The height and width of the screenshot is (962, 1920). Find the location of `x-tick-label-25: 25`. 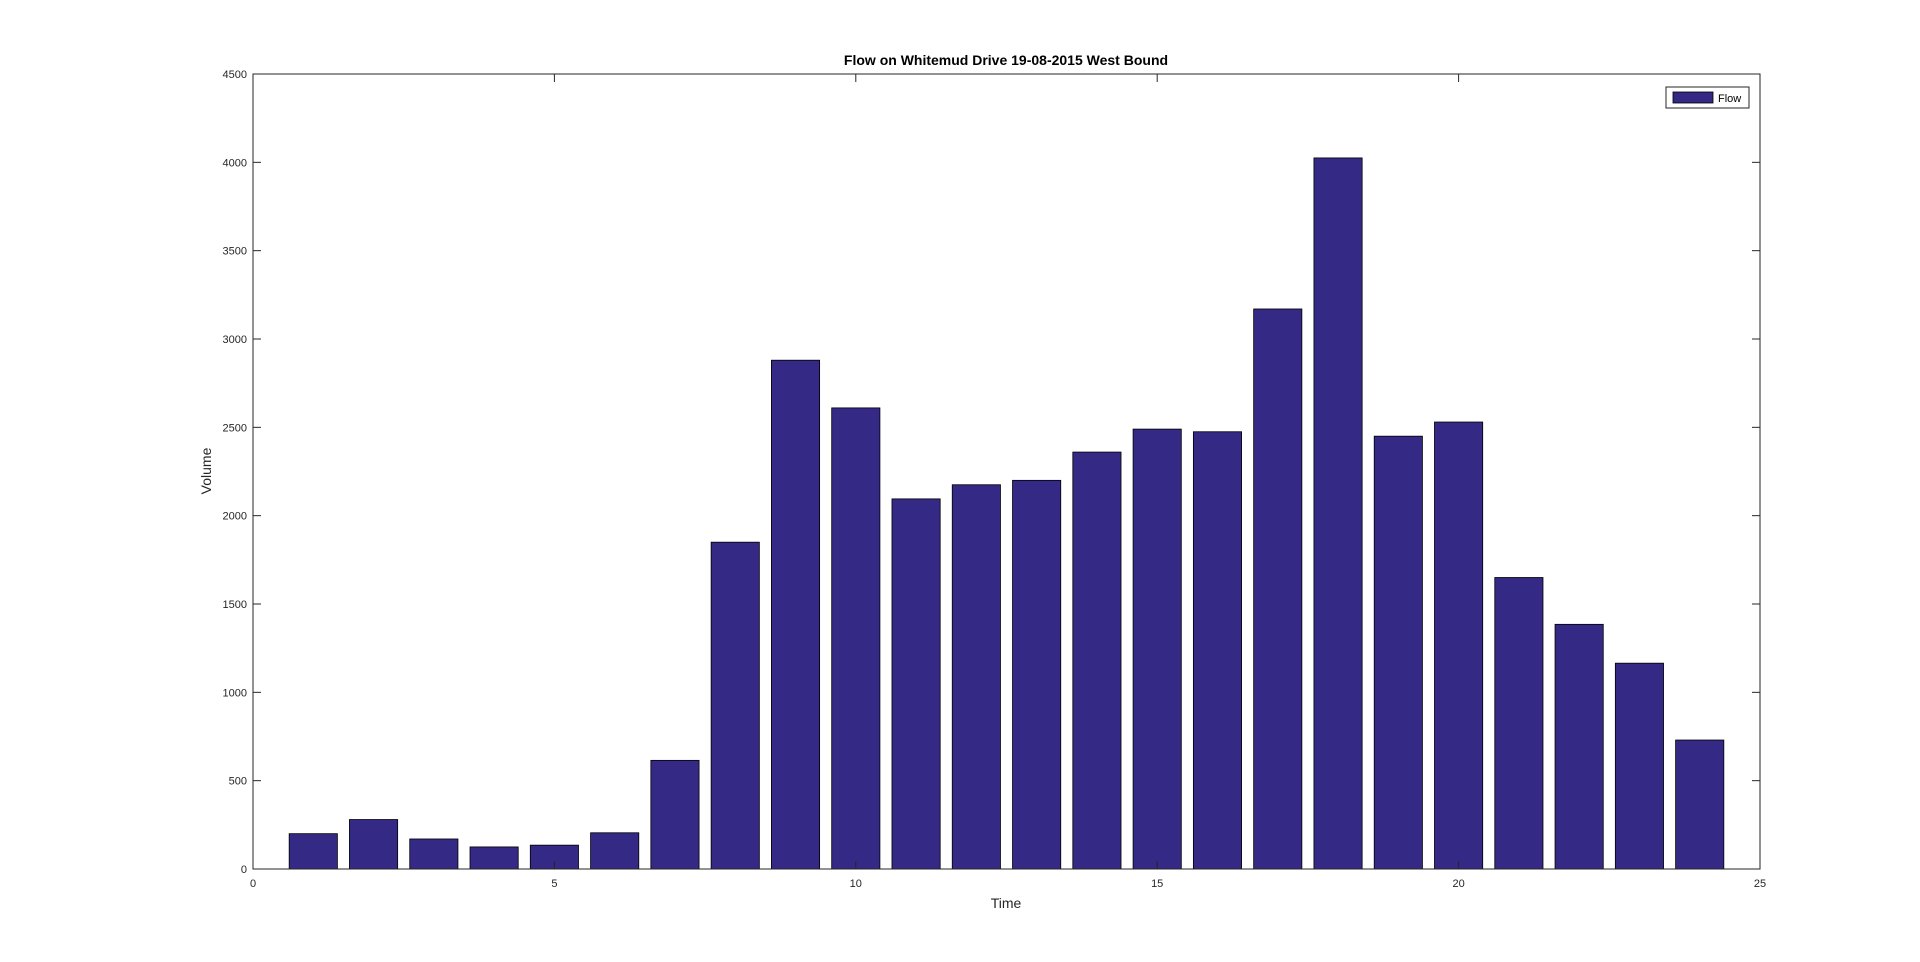

x-tick-label-25: 25 is located at coordinates (1760, 884).